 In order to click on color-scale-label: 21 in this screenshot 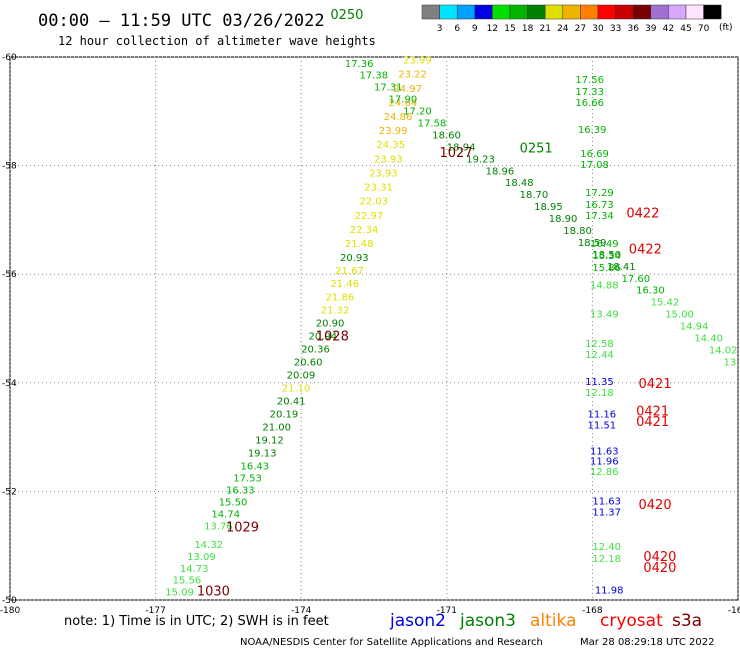, I will do `click(544, 29)`.